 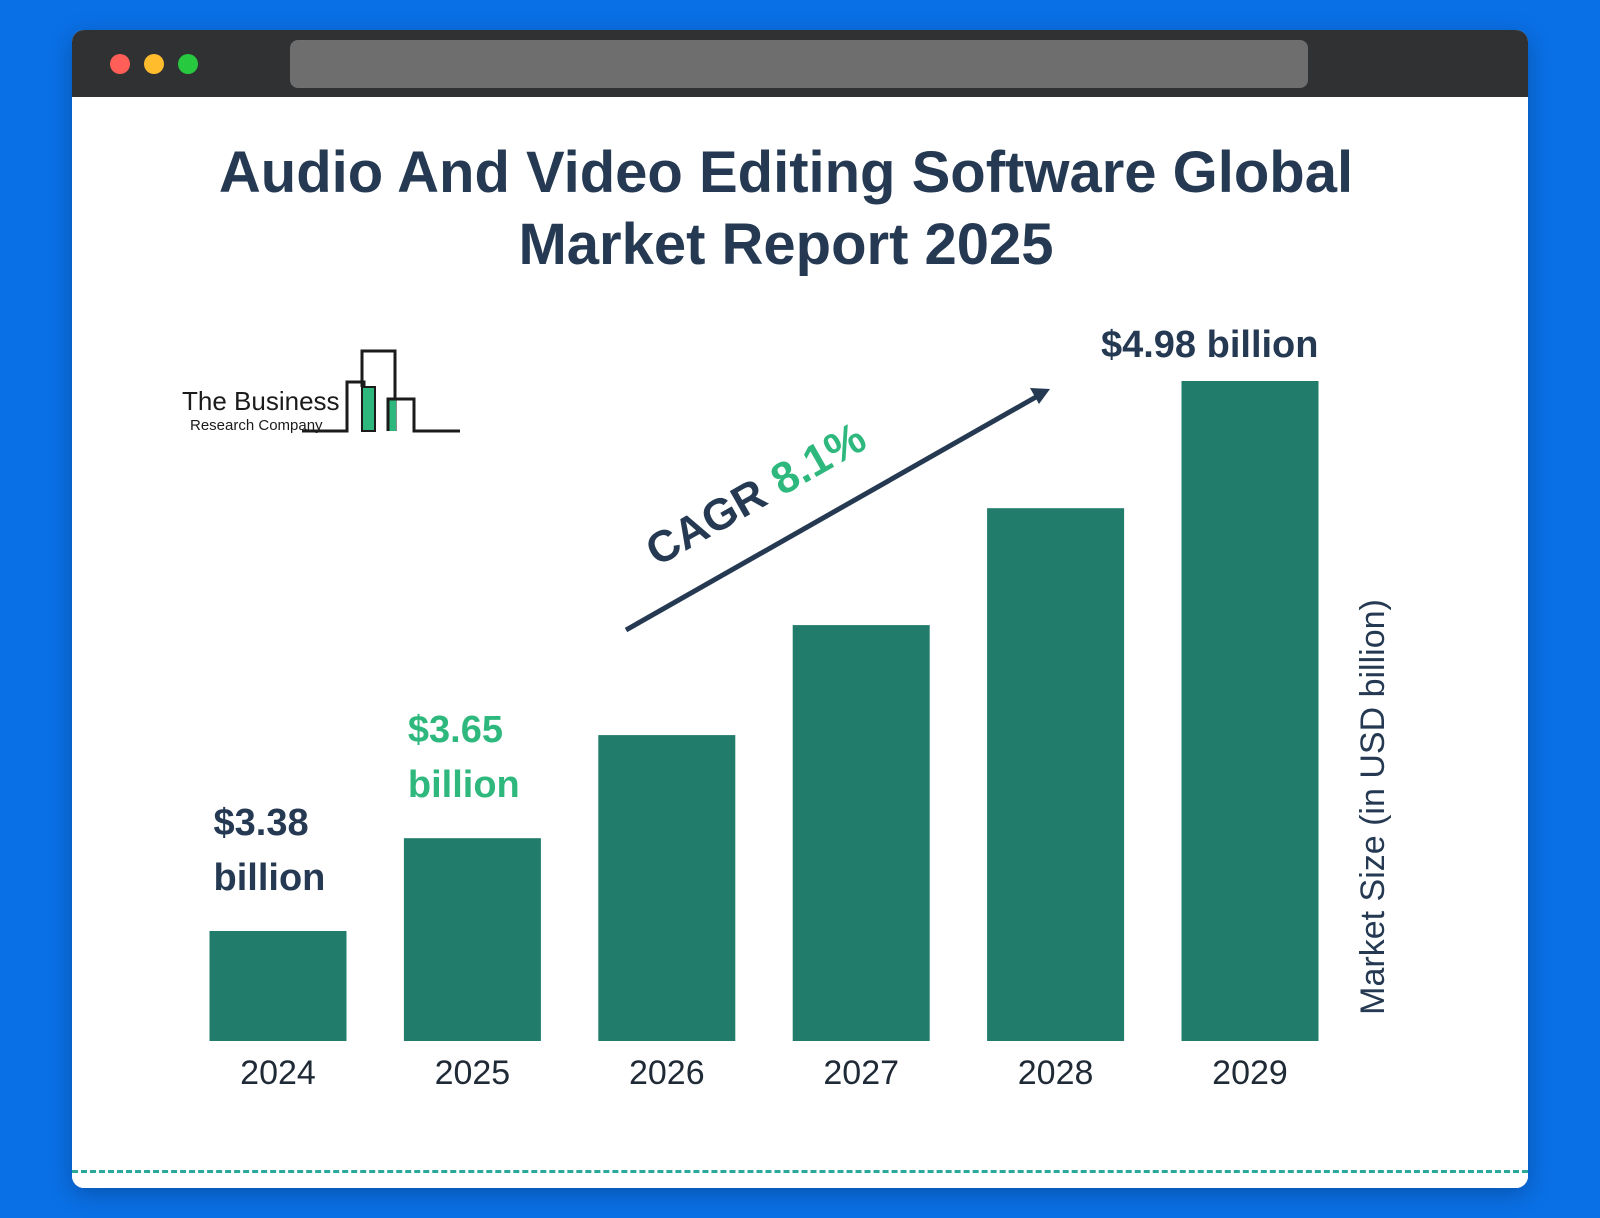 What do you see at coordinates (1250, 711) in the screenshot?
I see `bar-2029` at bounding box center [1250, 711].